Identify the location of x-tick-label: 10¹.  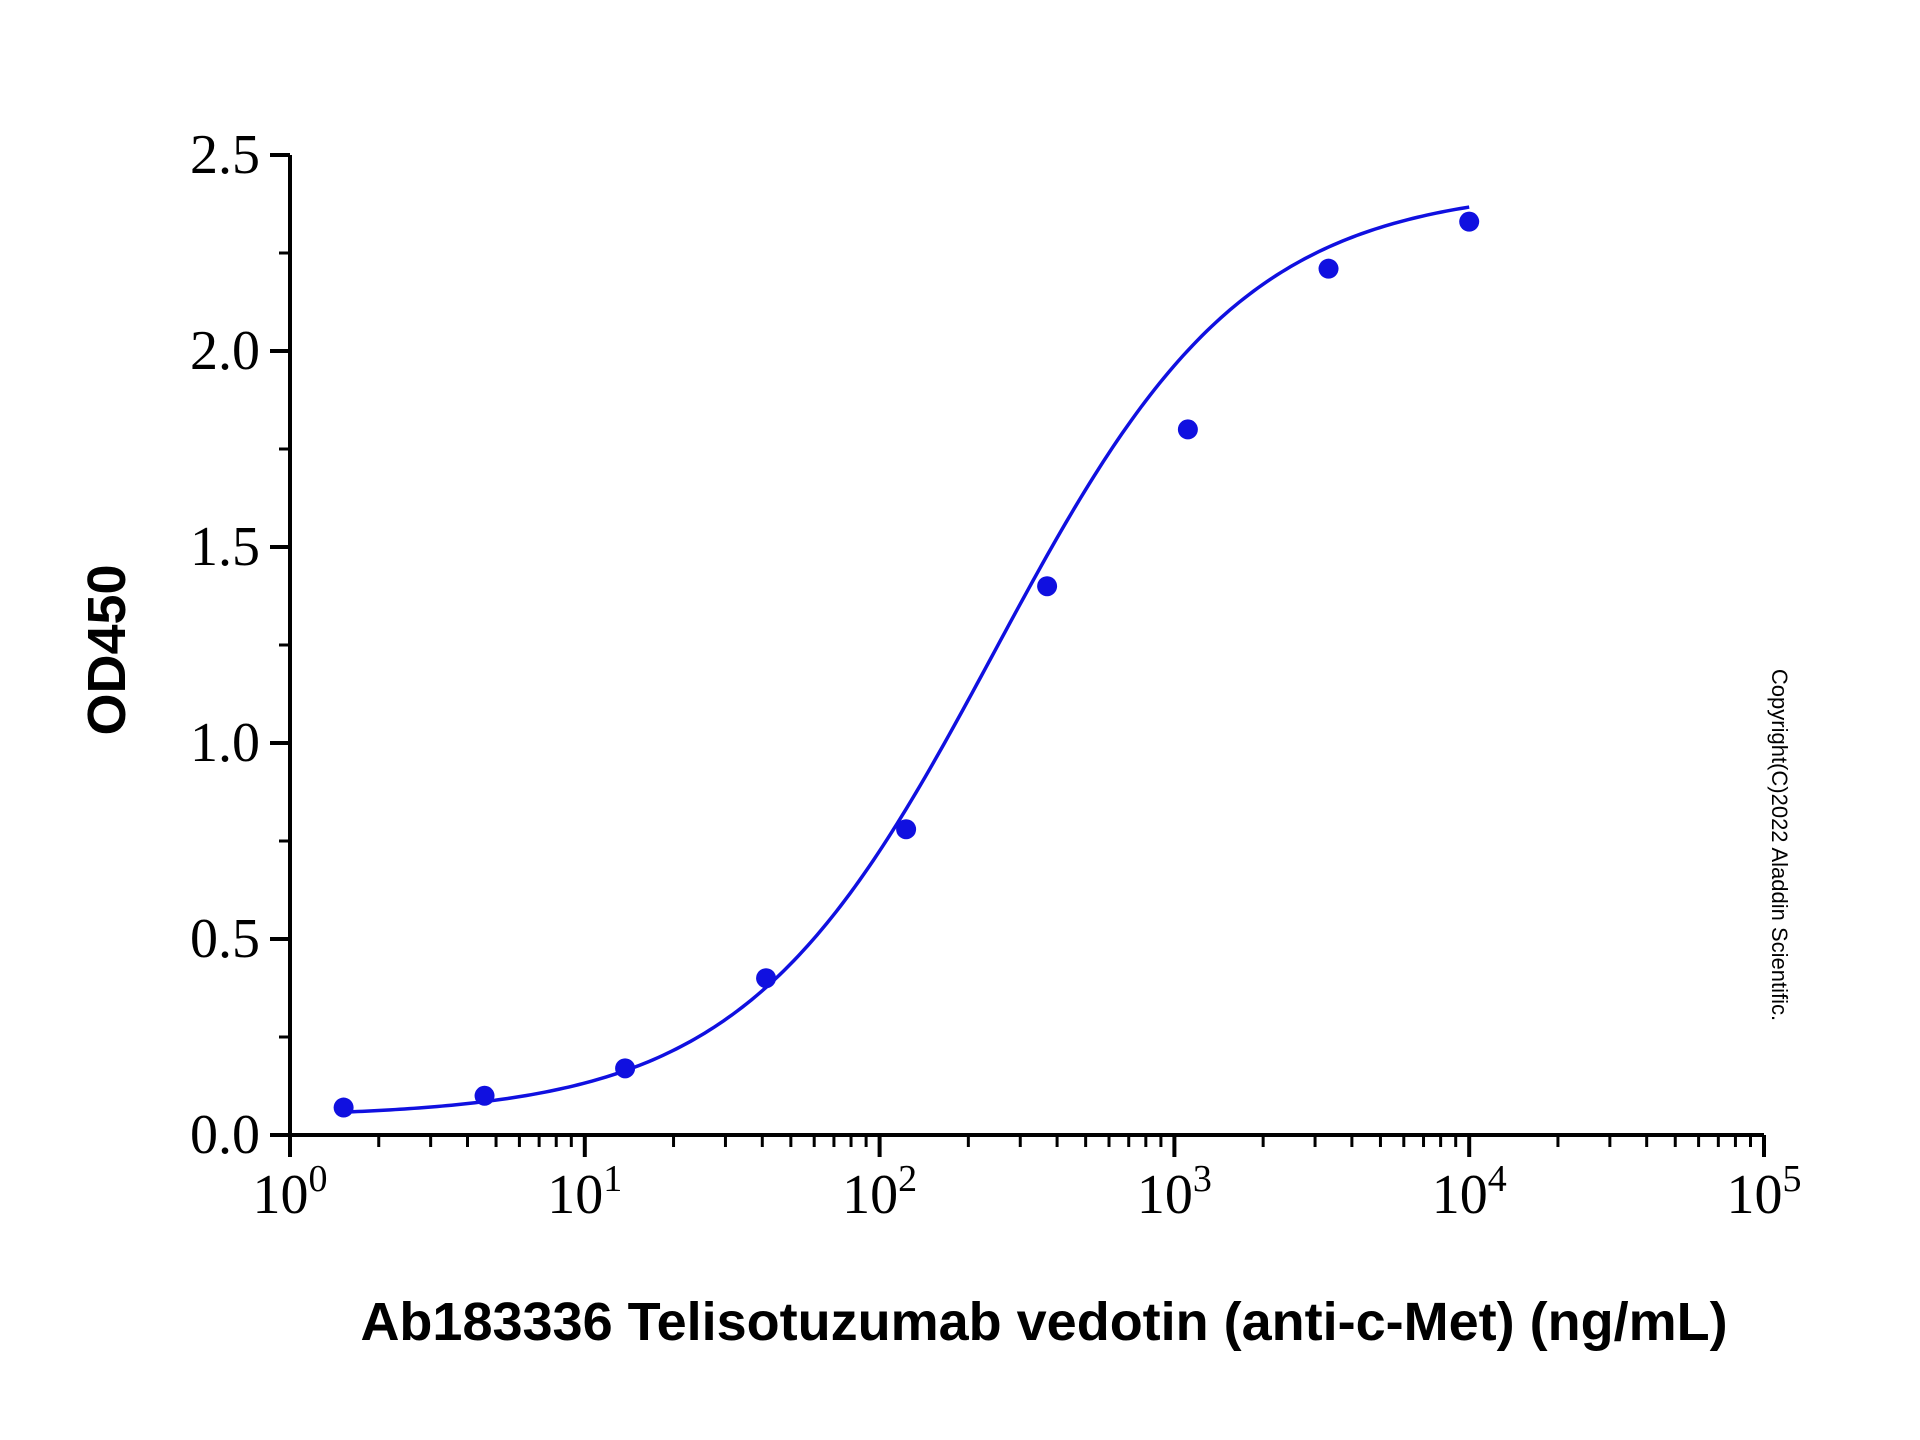
(584, 1192).